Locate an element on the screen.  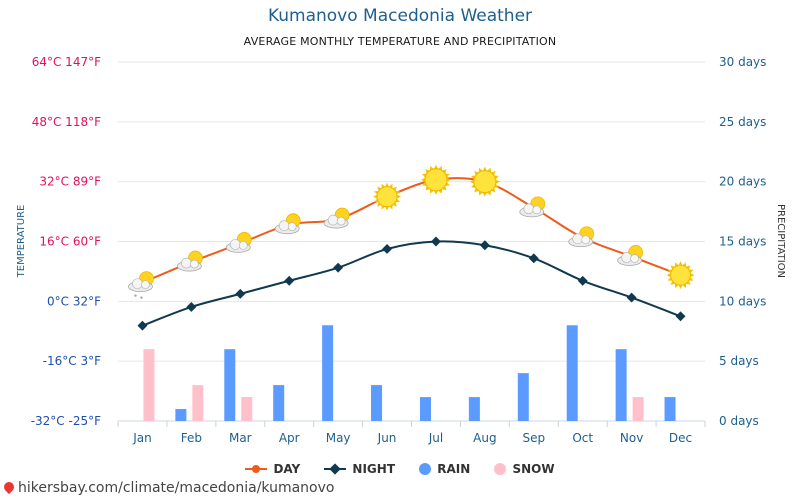
x-tick-label: Aug is located at coordinates (484, 438).